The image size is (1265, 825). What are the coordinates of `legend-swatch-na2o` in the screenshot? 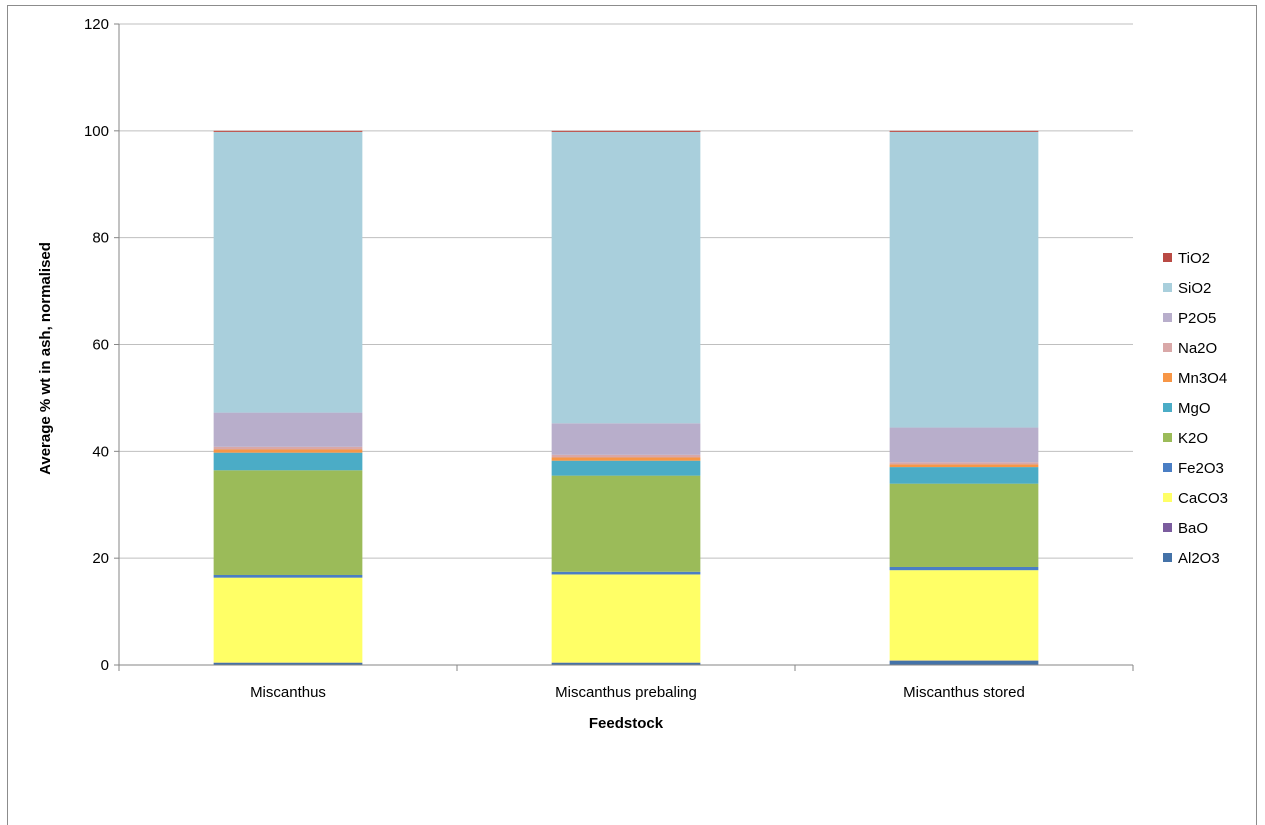 It's located at (1167, 347).